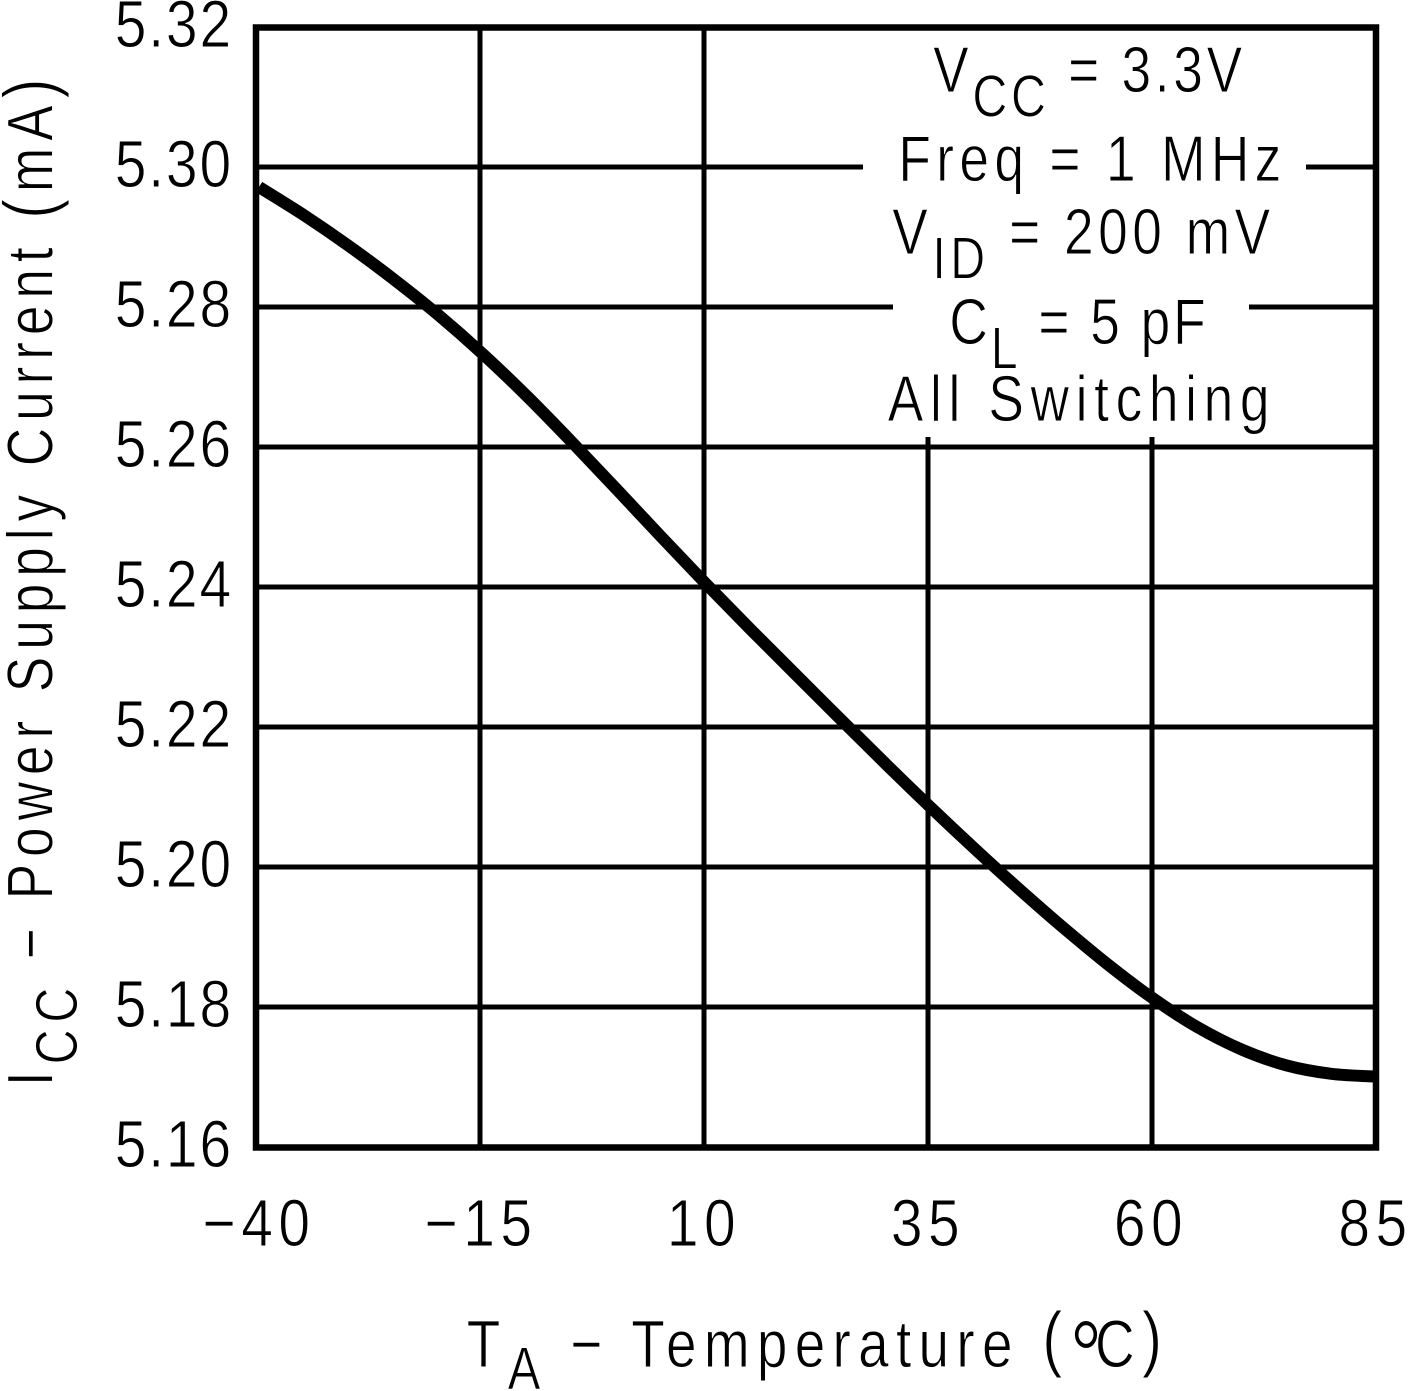  Describe the element at coordinates (480, 1224) in the screenshot. I see `svg-text: −15` at that location.